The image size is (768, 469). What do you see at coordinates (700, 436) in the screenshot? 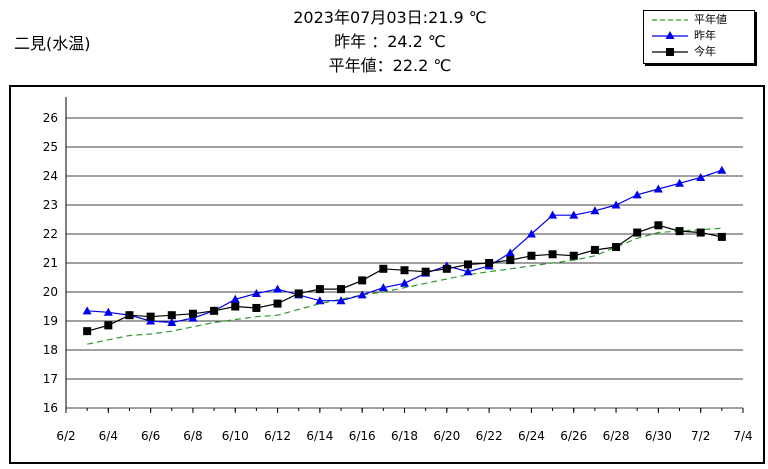
I see `x-tick-label: 7/2` at bounding box center [700, 436].